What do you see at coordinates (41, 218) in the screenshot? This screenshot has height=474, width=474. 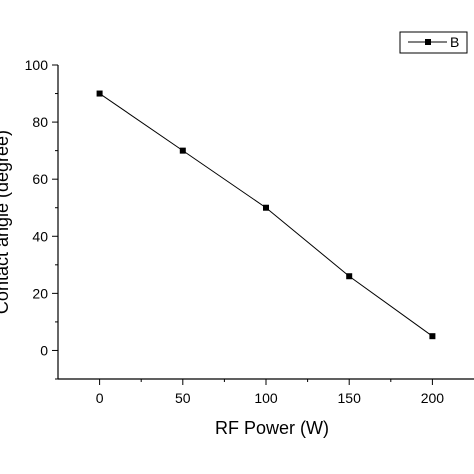 I see `y-ticks: 0 20 40 60 80 100` at bounding box center [41, 218].